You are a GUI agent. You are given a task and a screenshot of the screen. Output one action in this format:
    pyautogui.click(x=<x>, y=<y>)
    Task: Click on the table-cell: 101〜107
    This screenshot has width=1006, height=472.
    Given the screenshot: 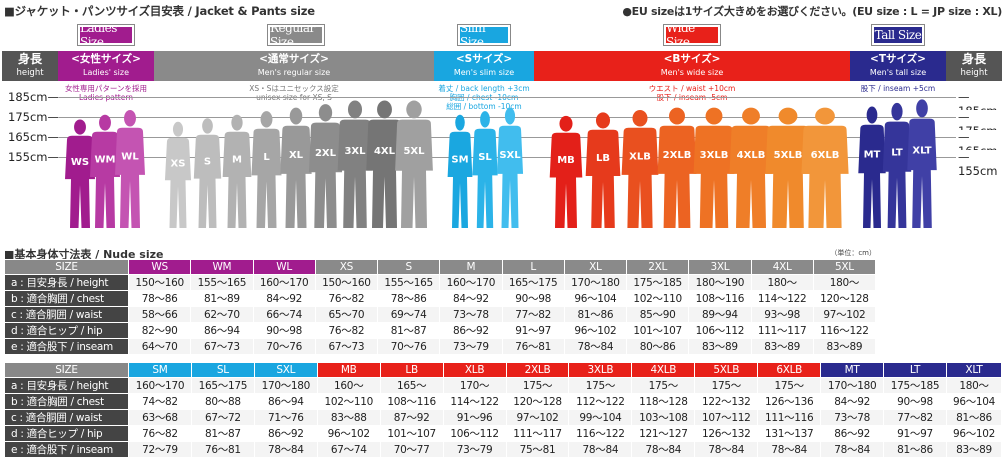 What is the action you would take?
    pyautogui.click(x=411, y=433)
    